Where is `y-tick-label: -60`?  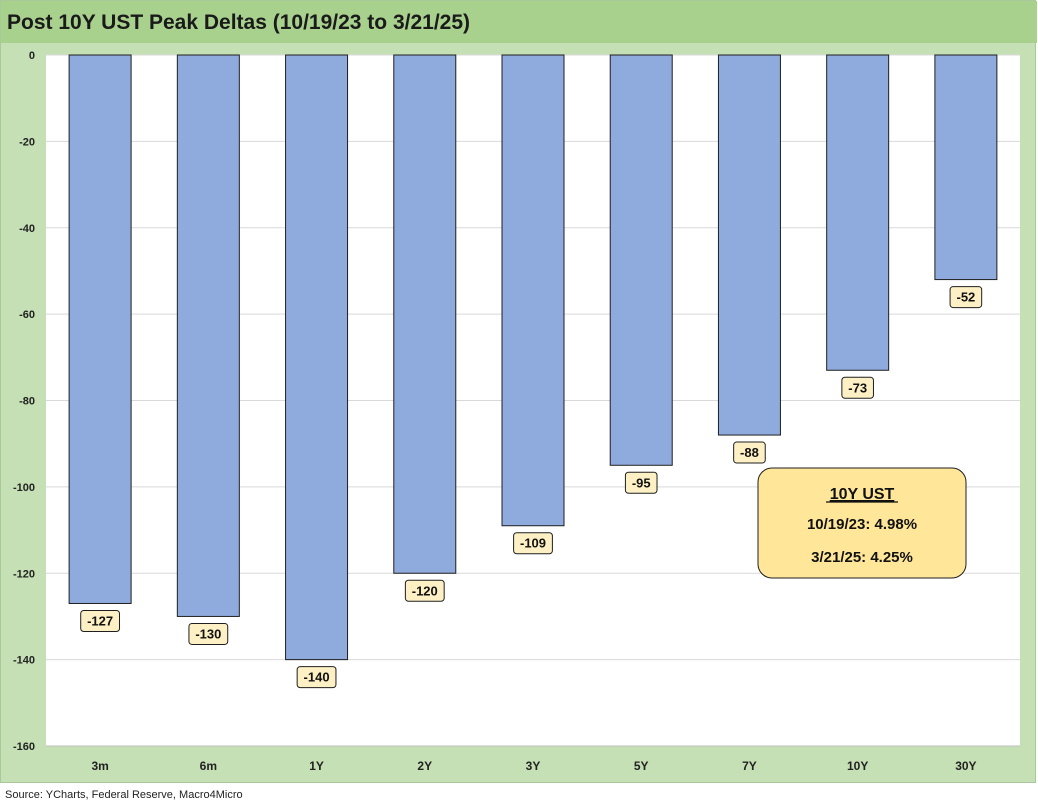
y-tick-label: -60 is located at coordinates (27, 315).